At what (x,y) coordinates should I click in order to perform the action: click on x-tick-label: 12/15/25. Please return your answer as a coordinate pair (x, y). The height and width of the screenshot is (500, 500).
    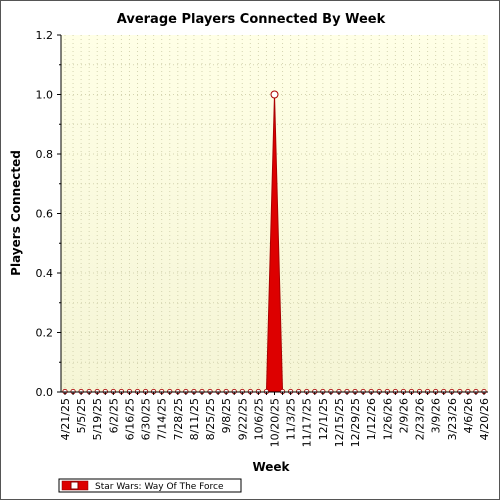
    Looking at the image, I should click on (339, 422).